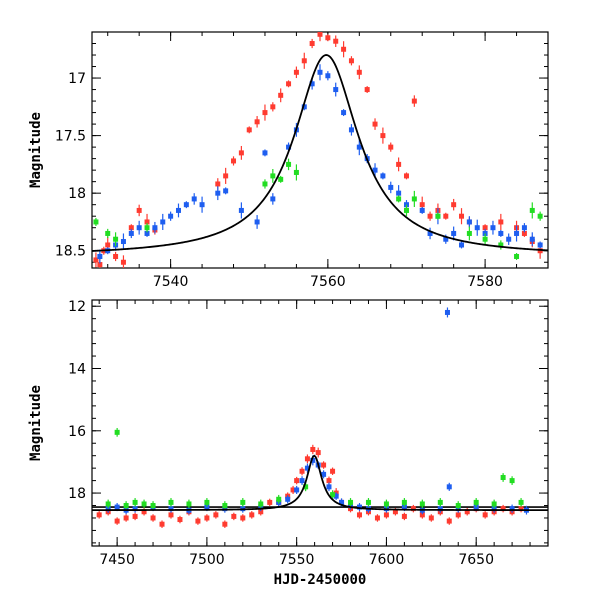  I want to click on y-tick-label: 16, so click(77, 432).